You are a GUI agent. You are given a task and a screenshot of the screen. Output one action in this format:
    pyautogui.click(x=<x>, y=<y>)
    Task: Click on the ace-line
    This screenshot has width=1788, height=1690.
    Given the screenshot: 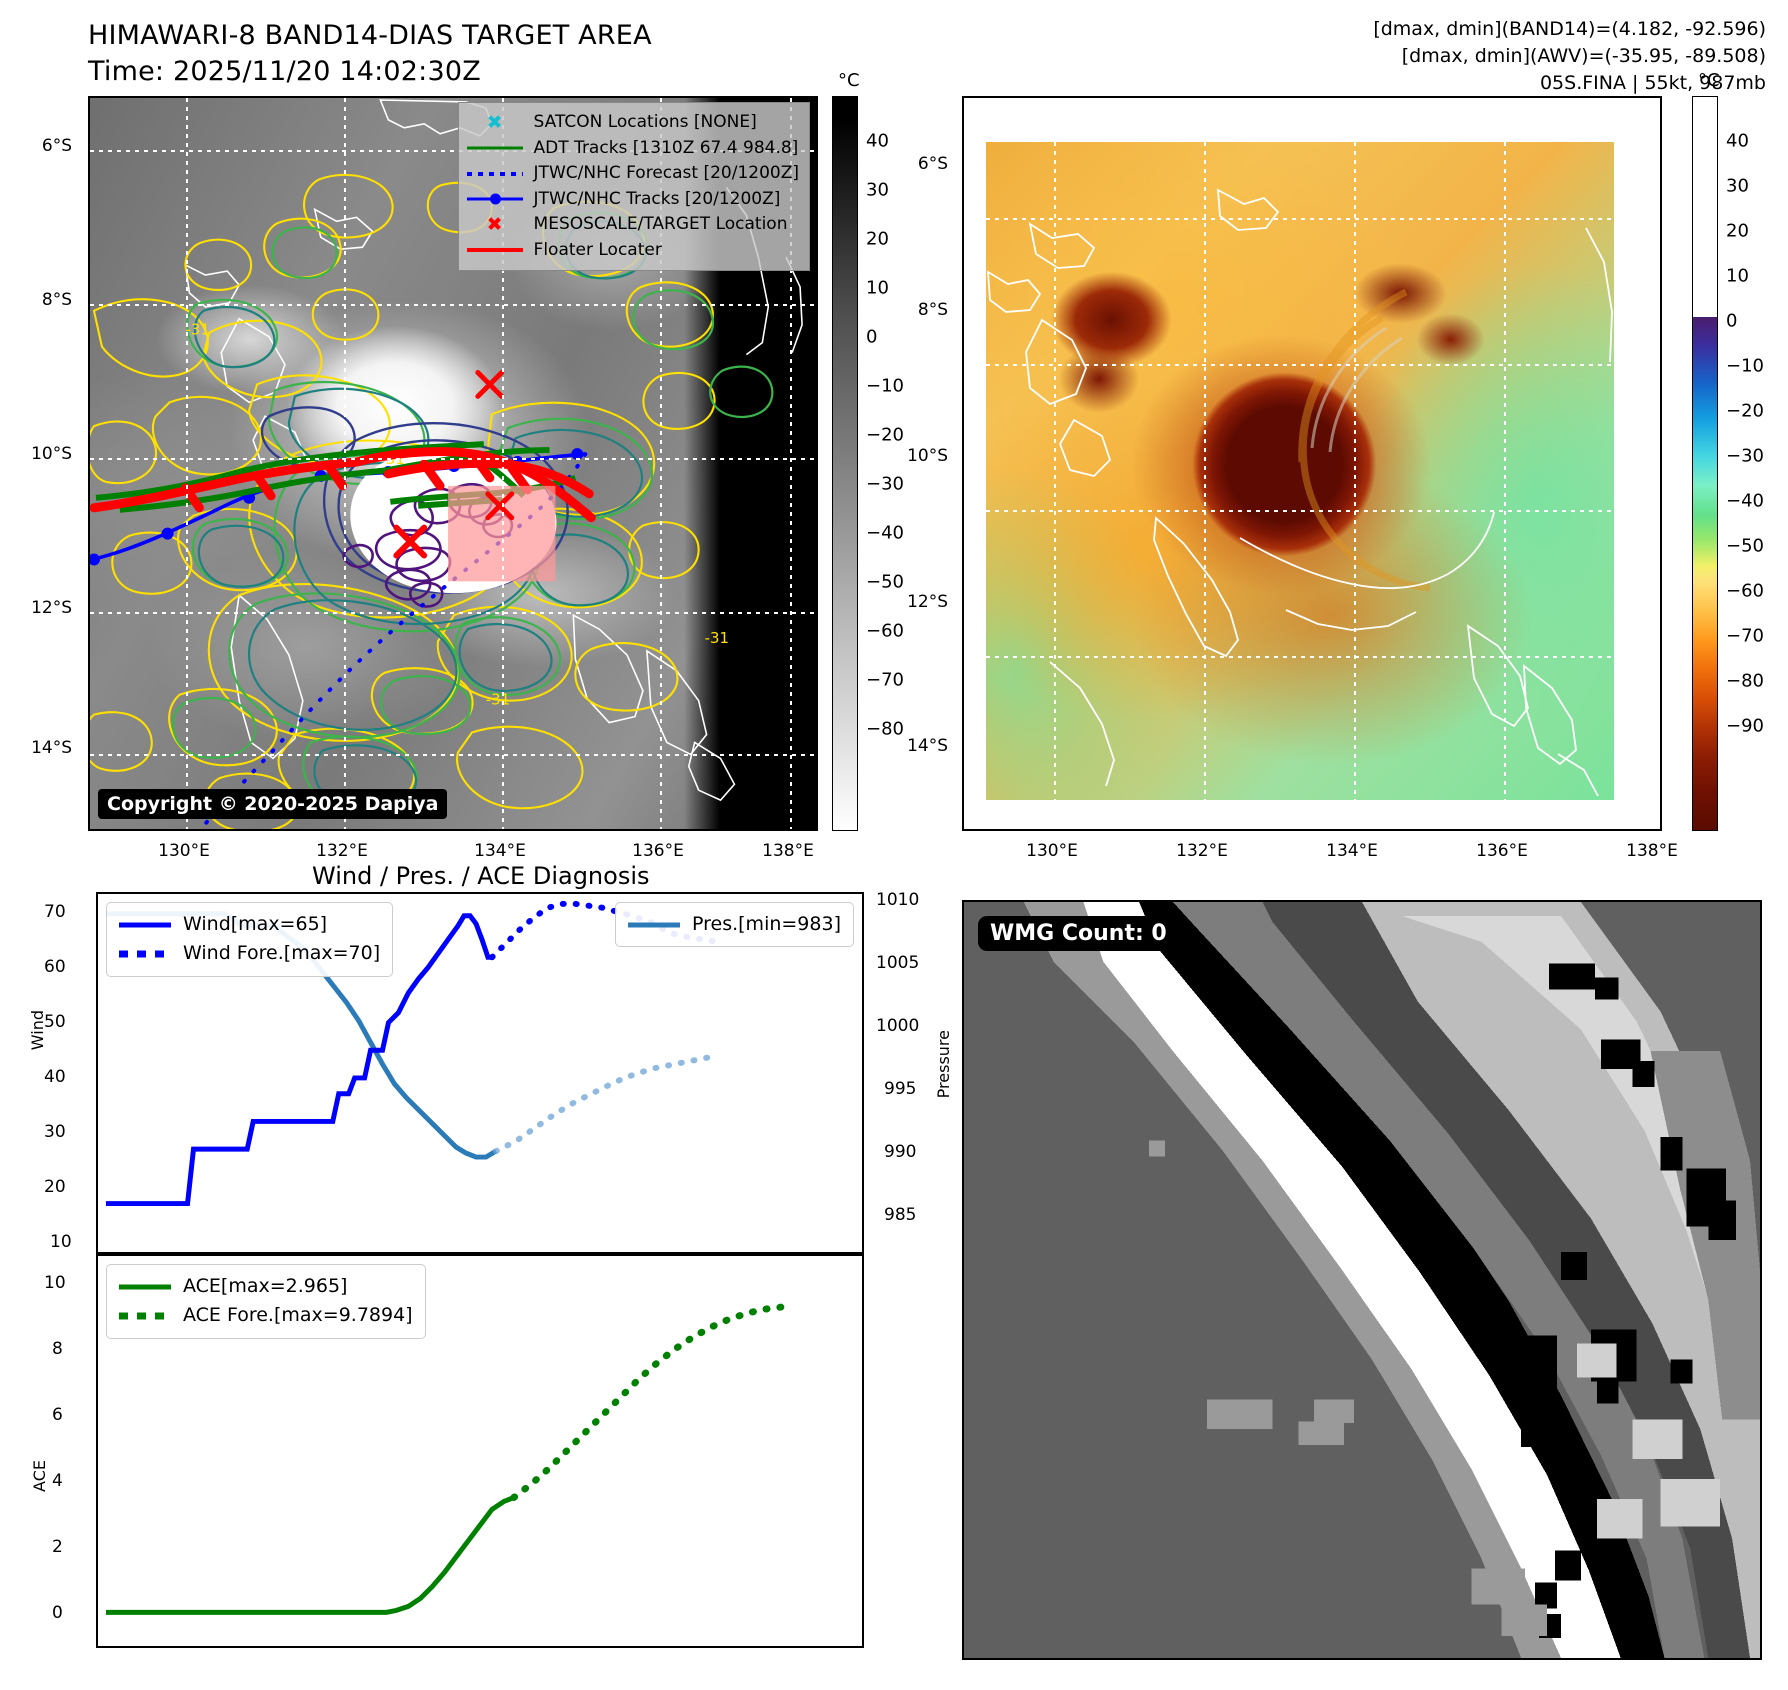 What is the action you would take?
    pyautogui.click(x=310, y=1555)
    